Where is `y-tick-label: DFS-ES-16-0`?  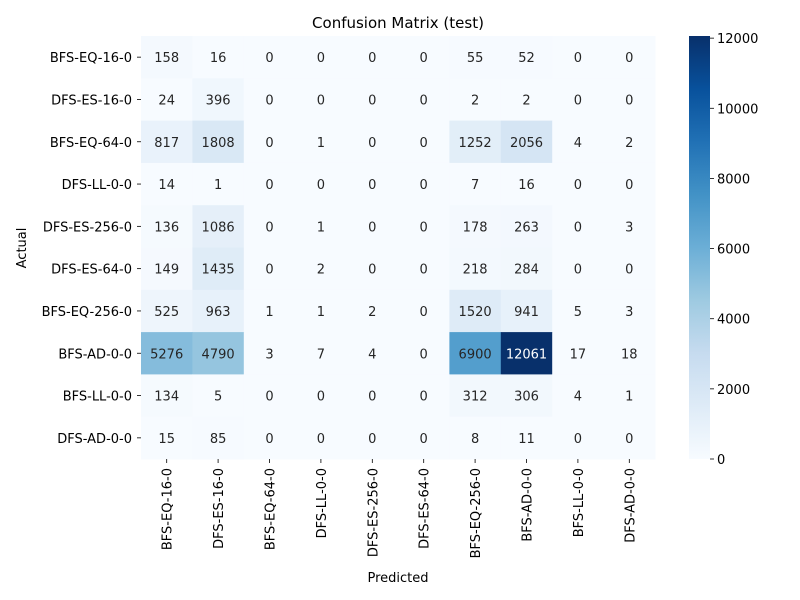
y-tick-label: DFS-ES-16-0 is located at coordinates (91, 100).